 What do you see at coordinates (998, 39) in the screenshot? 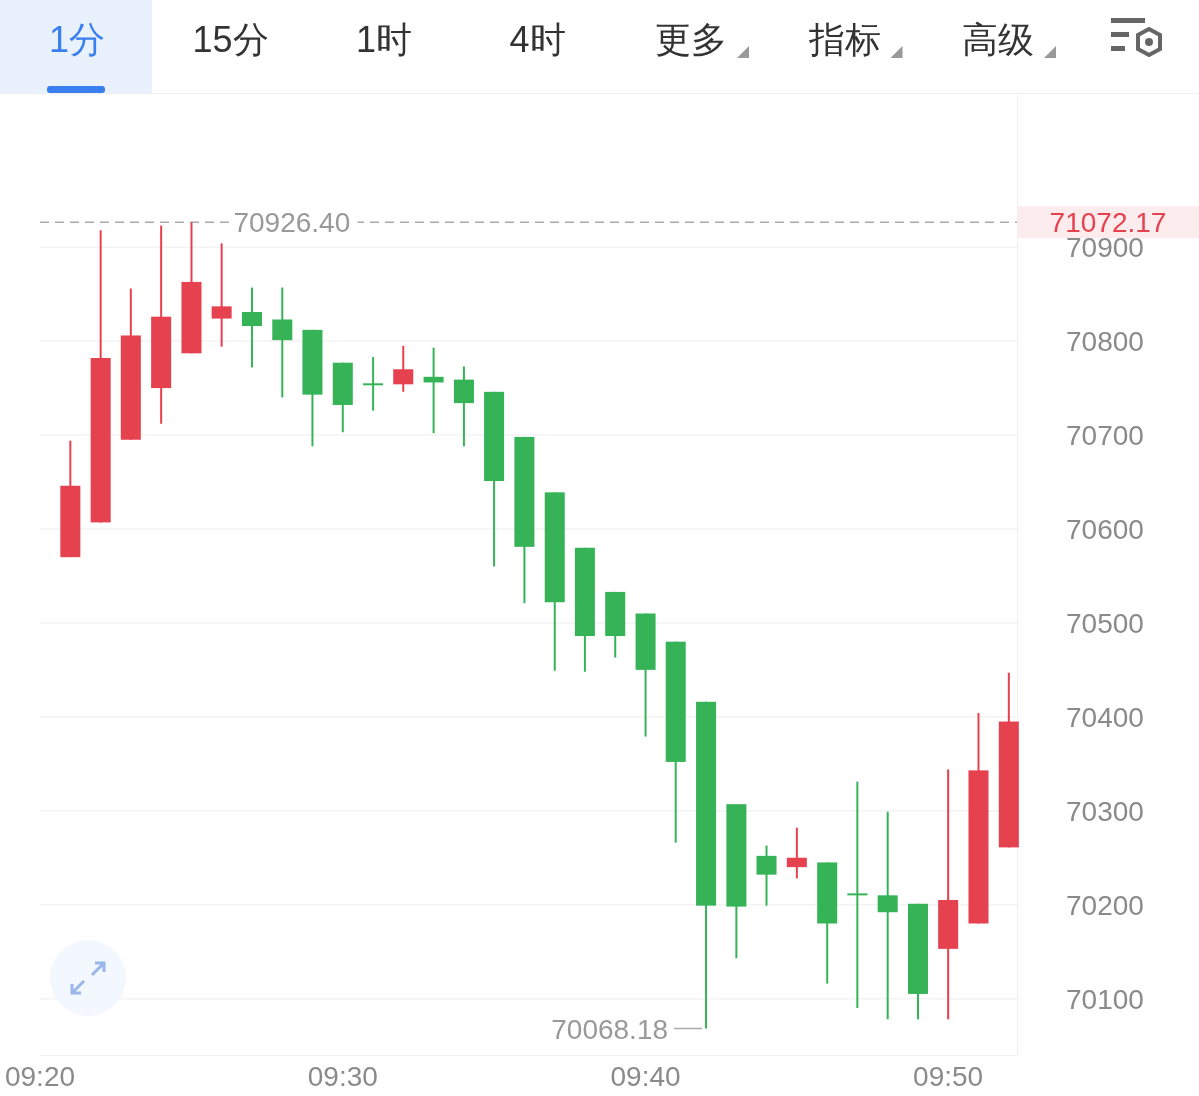
I see `text: 高级` at bounding box center [998, 39].